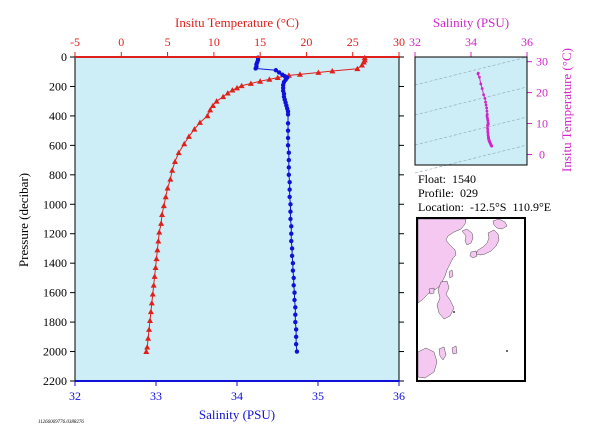  Describe the element at coordinates (75, 396) in the screenshot. I see `salinity-tick-label: 32` at that location.